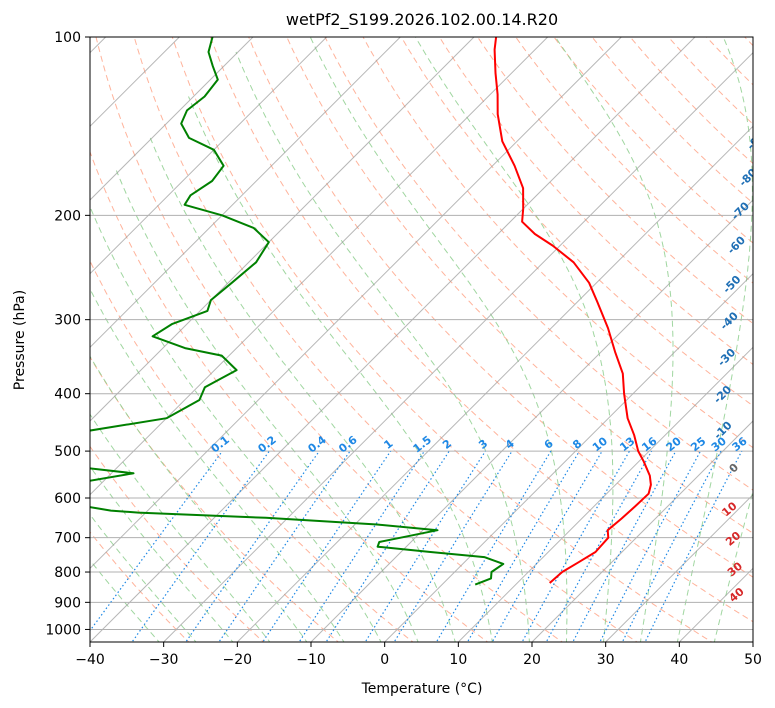 The height and width of the screenshot is (708, 775). What do you see at coordinates (384, 660) in the screenshot?
I see `x-tick-label: 0` at bounding box center [384, 660].